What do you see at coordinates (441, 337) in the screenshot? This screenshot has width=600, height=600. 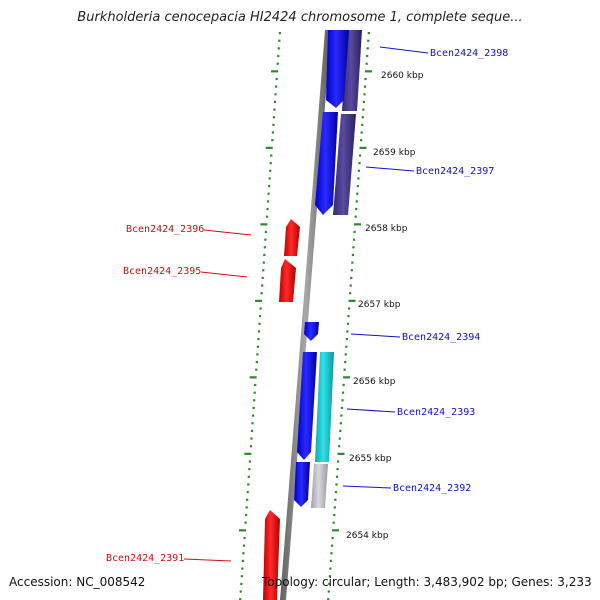 I see `gene-label-bcen2424-2394: Bcen2424_2394` at bounding box center [441, 337].